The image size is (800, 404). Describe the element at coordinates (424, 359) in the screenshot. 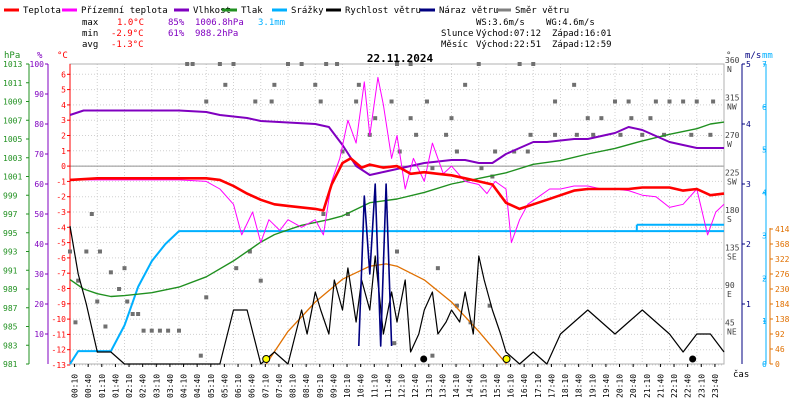

I see `moon-marker-moonset` at that location.